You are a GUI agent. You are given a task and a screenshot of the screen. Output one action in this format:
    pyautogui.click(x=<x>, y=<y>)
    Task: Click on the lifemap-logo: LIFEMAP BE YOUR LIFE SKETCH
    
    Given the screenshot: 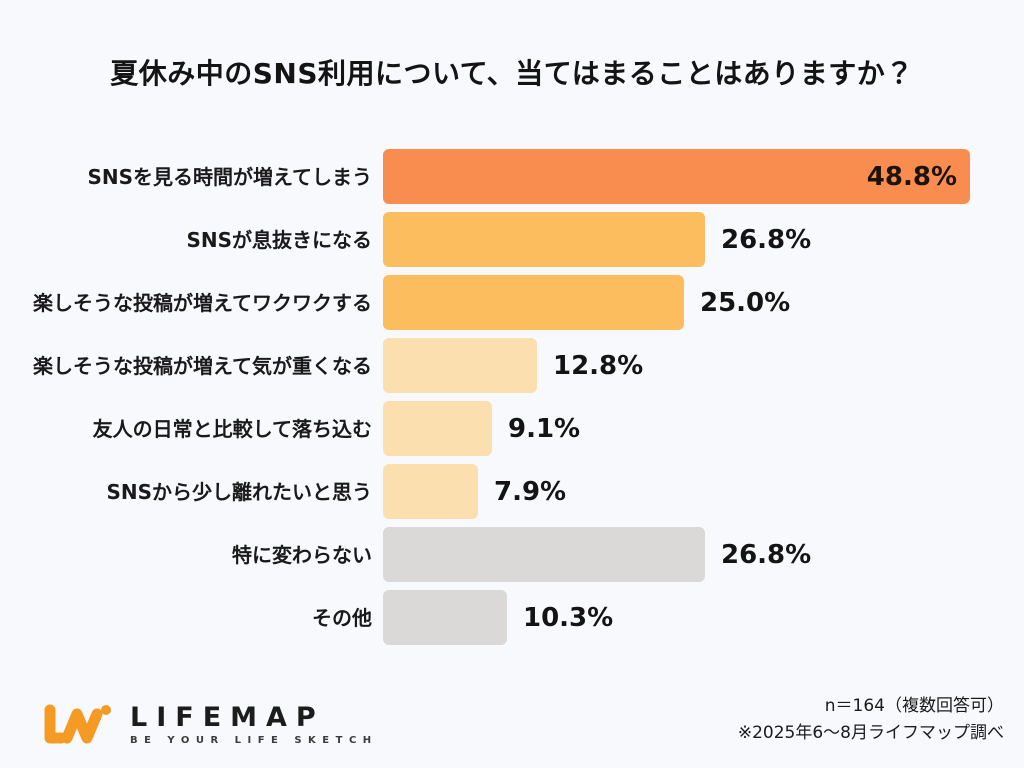 What is the action you would take?
    pyautogui.click(x=209, y=725)
    